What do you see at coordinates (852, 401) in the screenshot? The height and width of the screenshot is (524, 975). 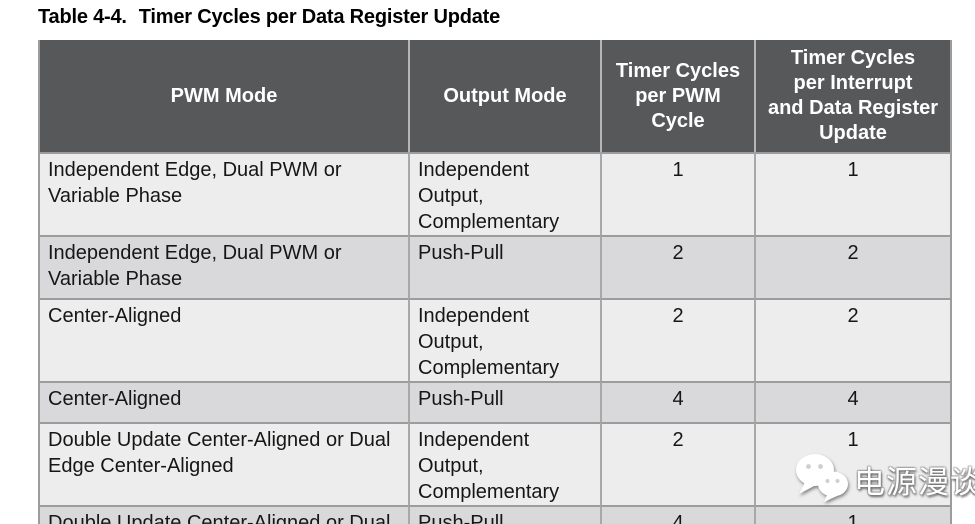 I see `cell-cycles-per-interrupt: 4` at bounding box center [852, 401].